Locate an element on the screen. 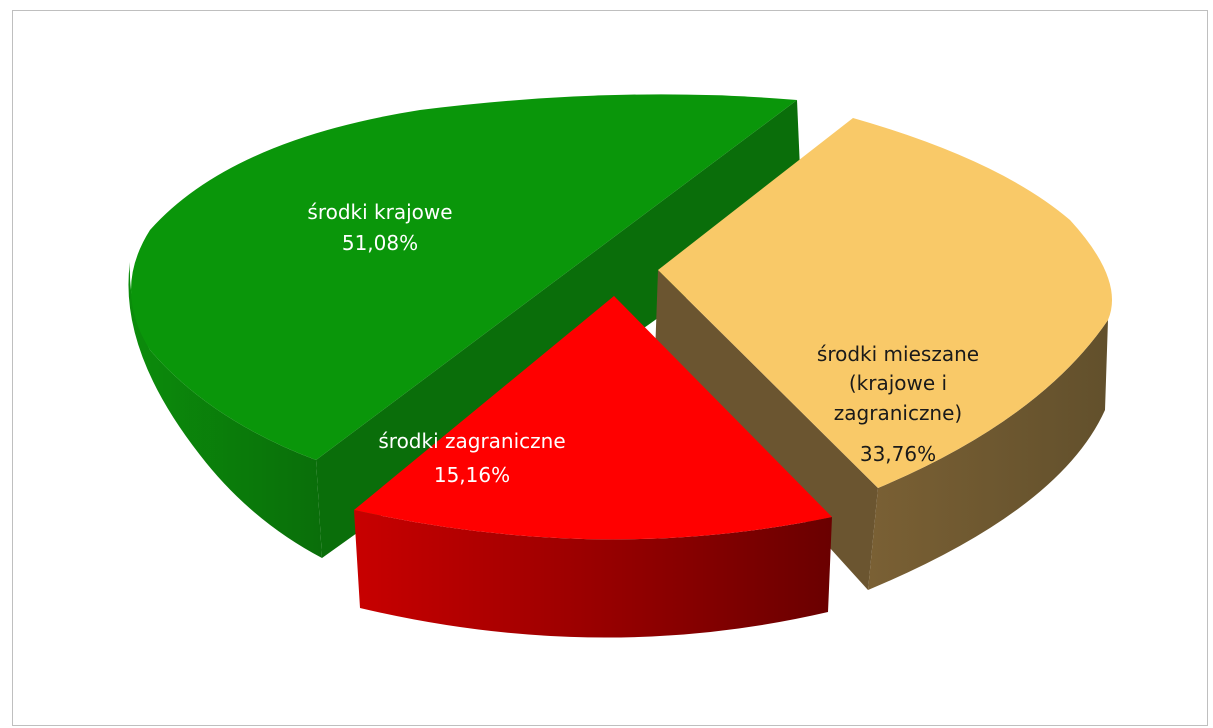  slice-mieszane-side is located at coordinates (988, 455).